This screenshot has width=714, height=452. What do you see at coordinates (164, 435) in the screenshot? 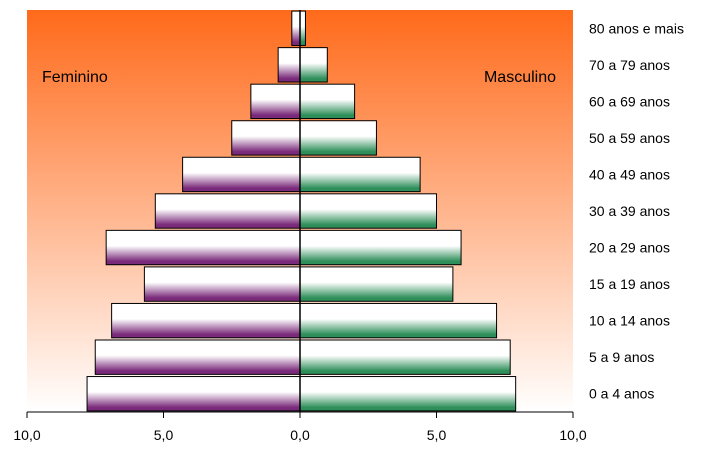
I see `x-tick-label-1: 5,0` at bounding box center [164, 435].